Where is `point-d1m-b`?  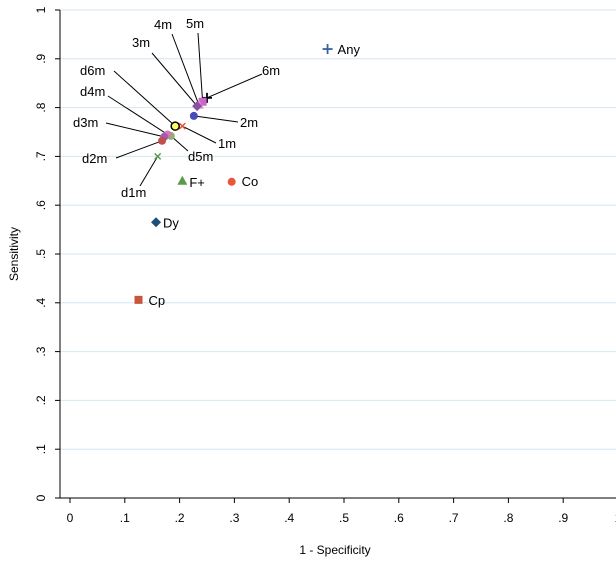 point-d1m-b is located at coordinates (158, 156).